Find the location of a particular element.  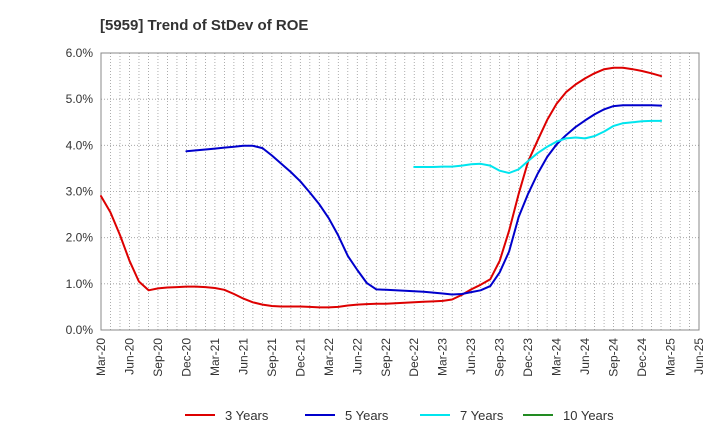

x-tick-label: Dec-24 is located at coordinates (642, 357).